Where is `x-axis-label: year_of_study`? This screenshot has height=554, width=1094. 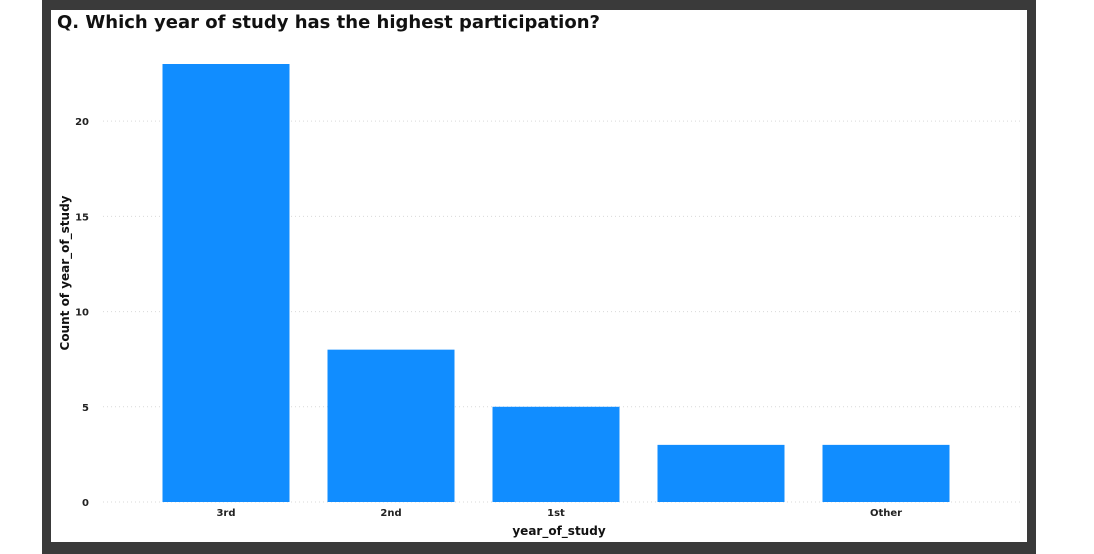
x-axis-label: year_of_study is located at coordinates (558, 531).